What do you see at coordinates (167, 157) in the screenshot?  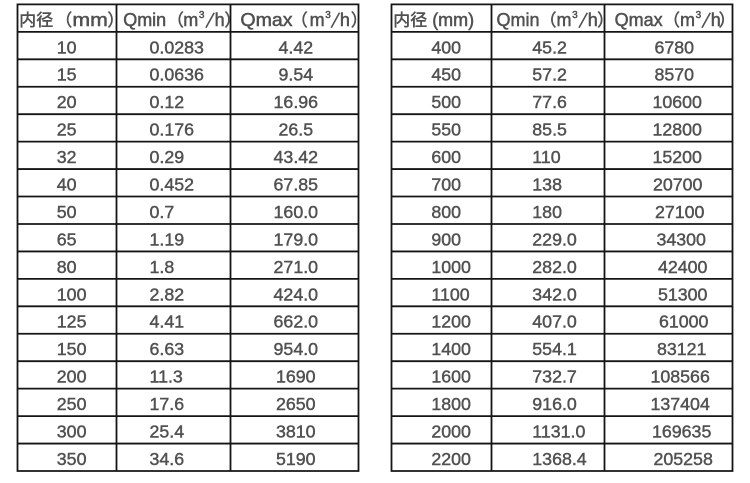 I see `svg-text: 0.29` at bounding box center [167, 157].